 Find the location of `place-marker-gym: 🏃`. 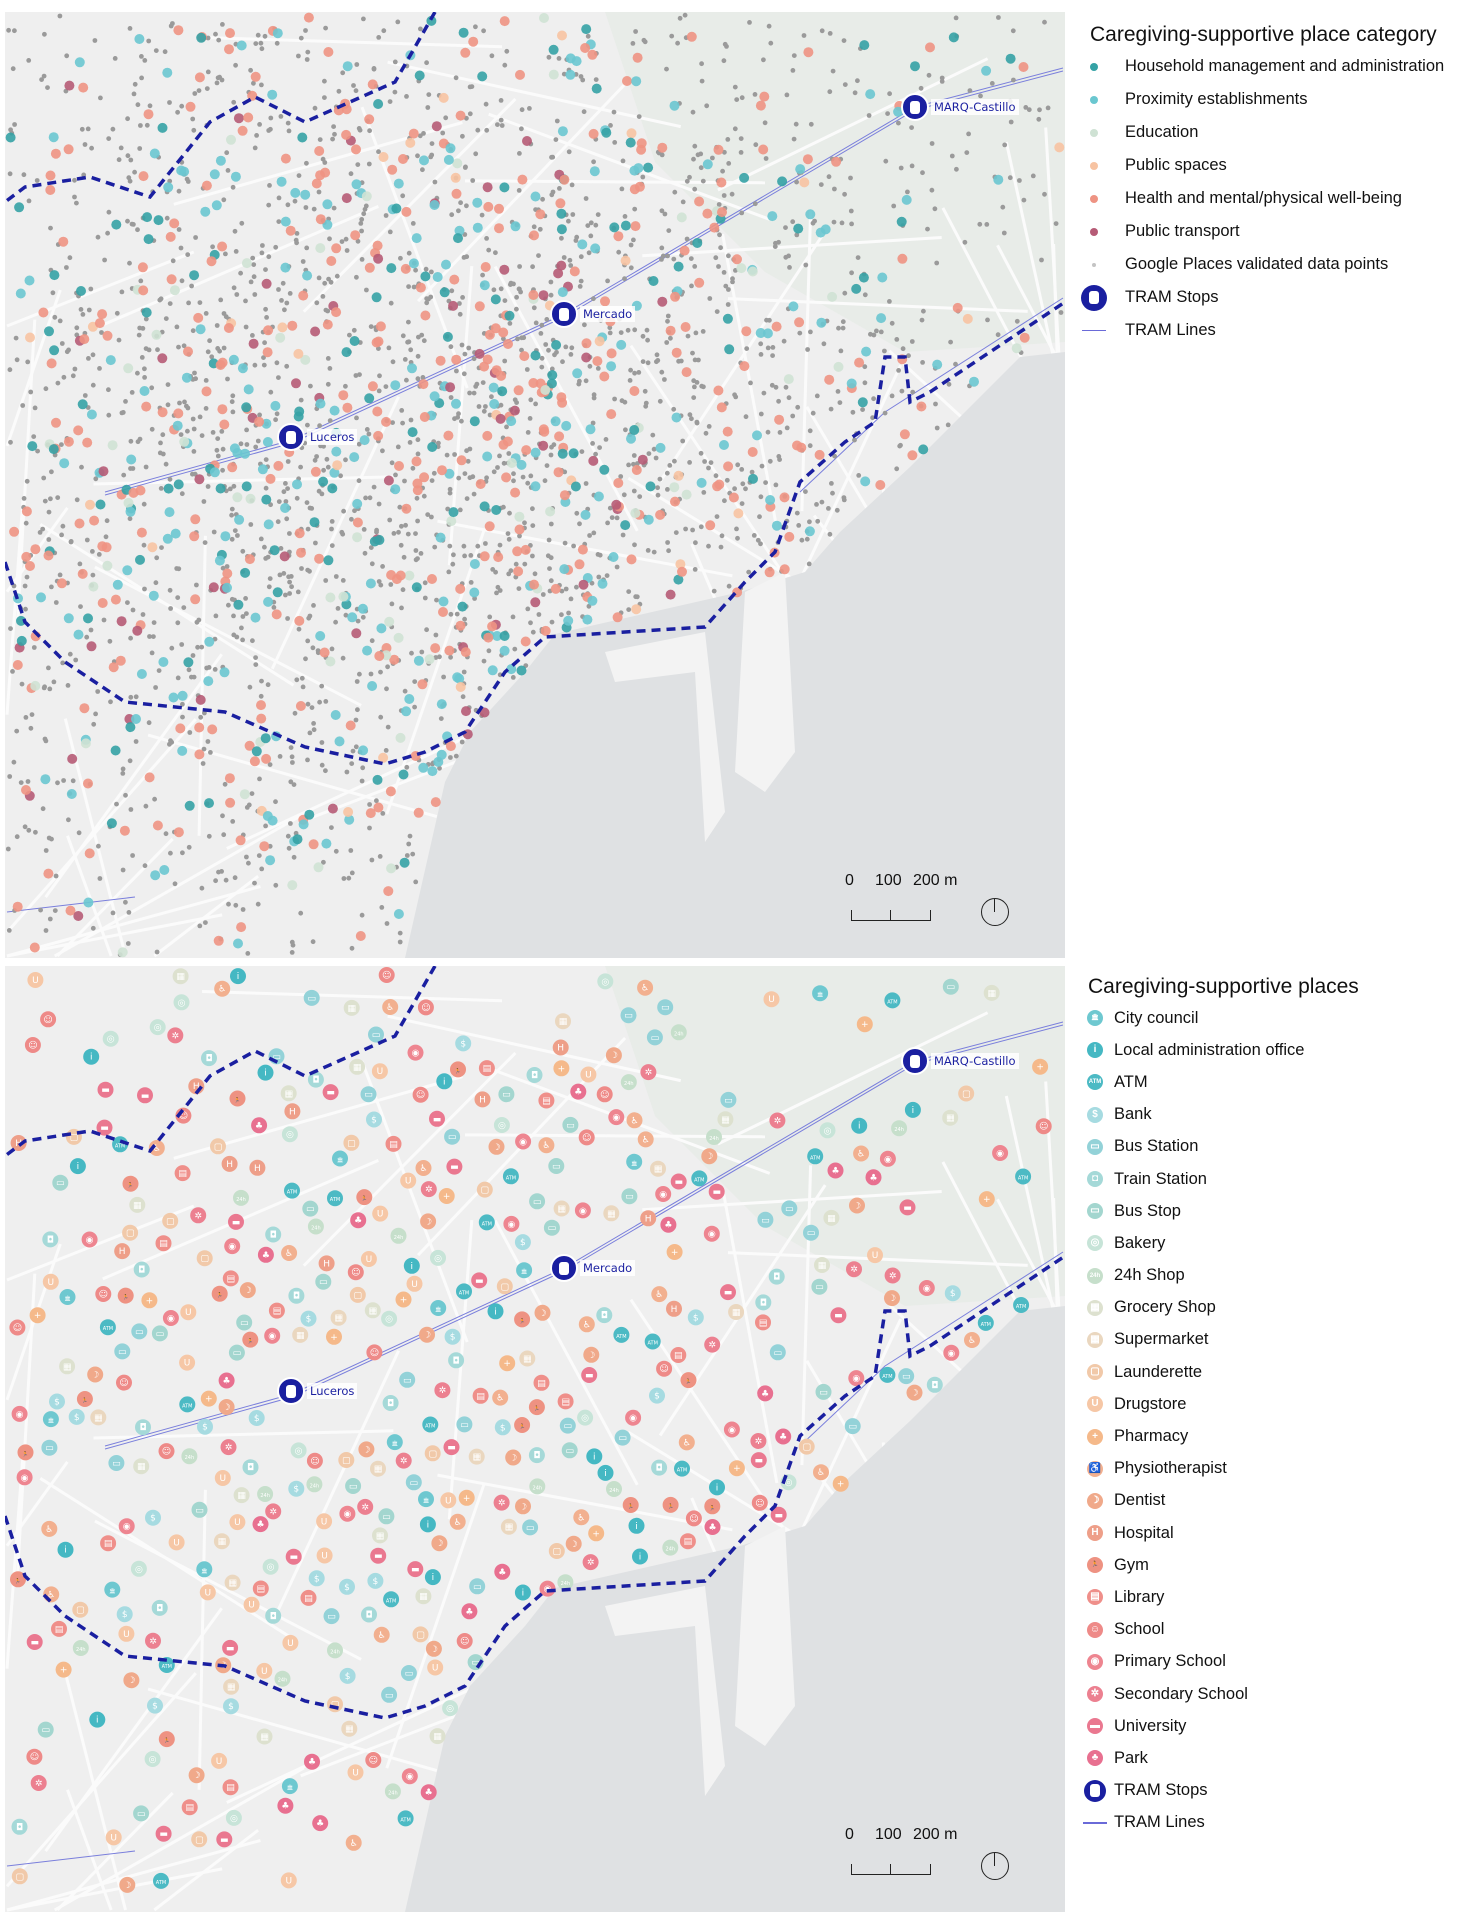

place-marker-gym: 🏃 is located at coordinates (237, 1098).